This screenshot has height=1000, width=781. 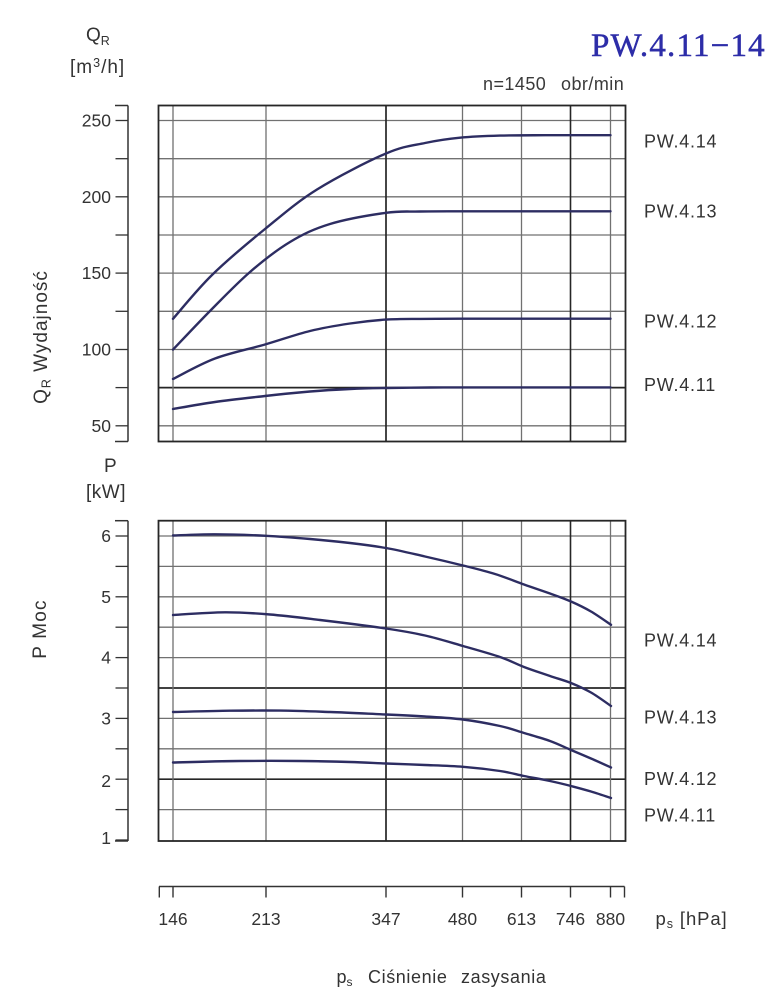 I want to click on svg-text: 2, so click(x=106, y=781).